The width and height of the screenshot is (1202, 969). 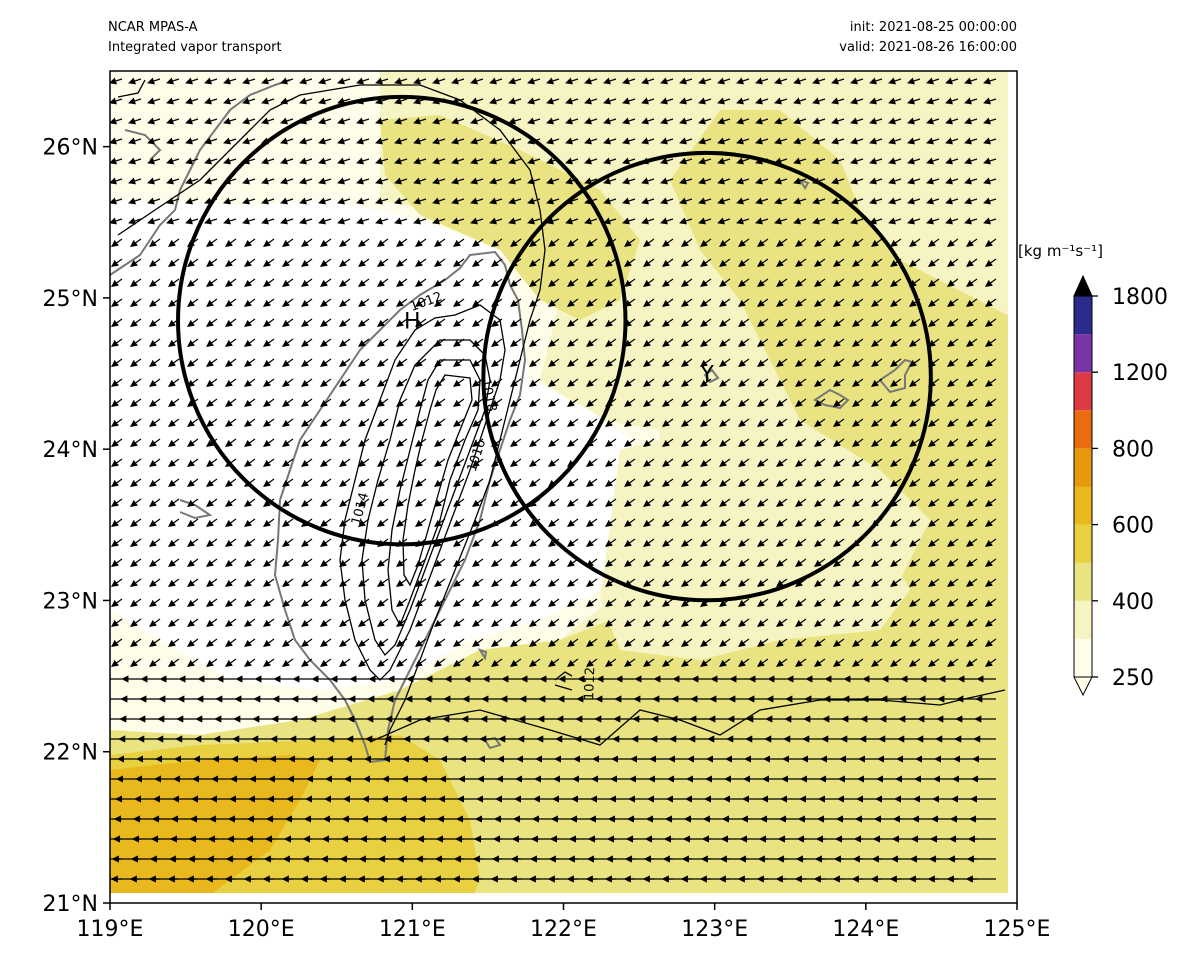 I want to click on colorbar-tick-label: 600, so click(x=1133, y=526).